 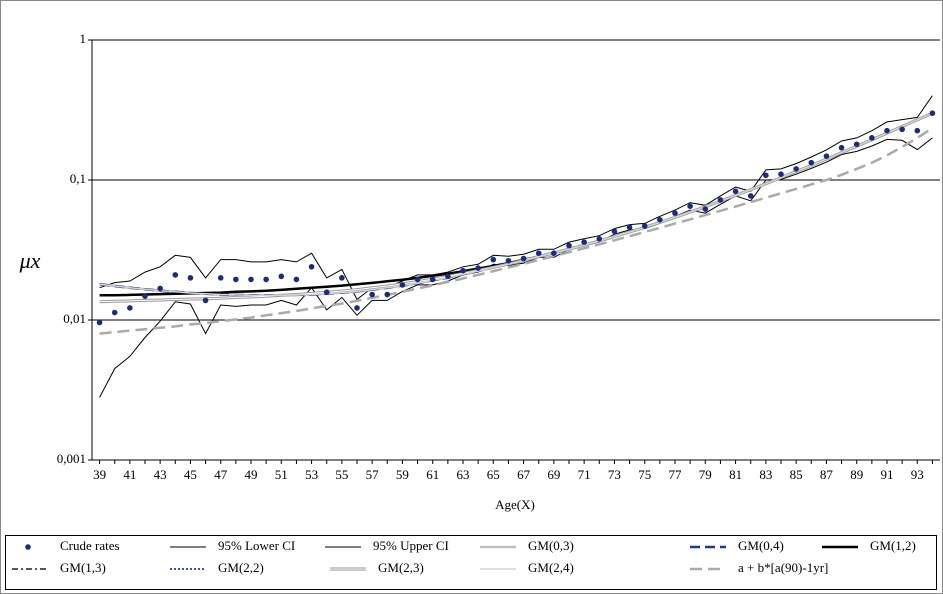 What do you see at coordinates (676, 474) in the screenshot?
I see `x-tick-label: 77` at bounding box center [676, 474].